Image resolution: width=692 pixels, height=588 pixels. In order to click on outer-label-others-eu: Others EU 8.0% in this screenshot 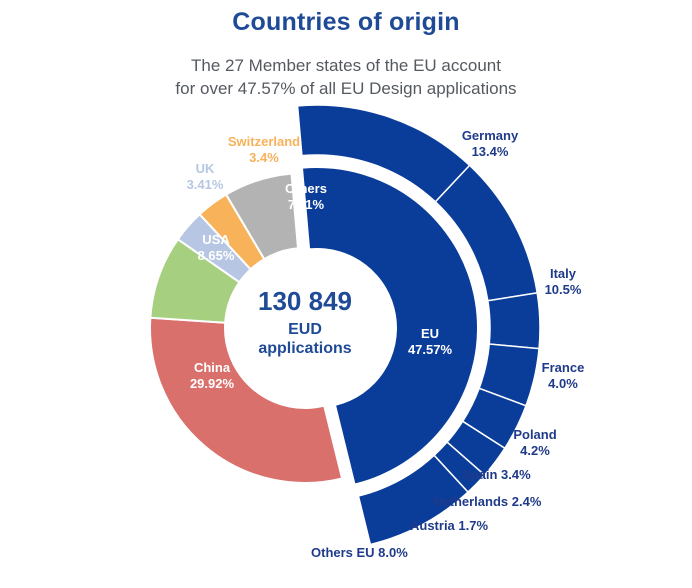, I will do `click(359, 552)`.